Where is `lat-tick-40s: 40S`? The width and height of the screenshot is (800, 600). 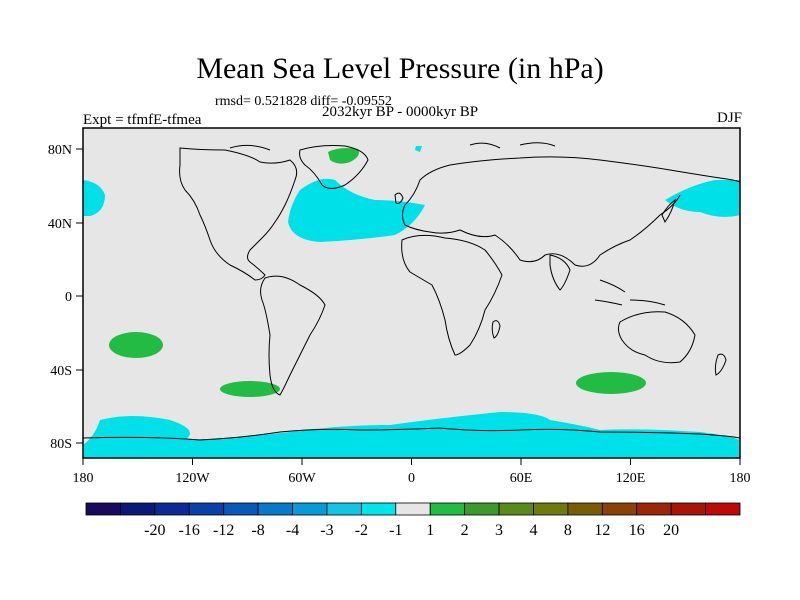 lat-tick-40s: 40S is located at coordinates (61, 371).